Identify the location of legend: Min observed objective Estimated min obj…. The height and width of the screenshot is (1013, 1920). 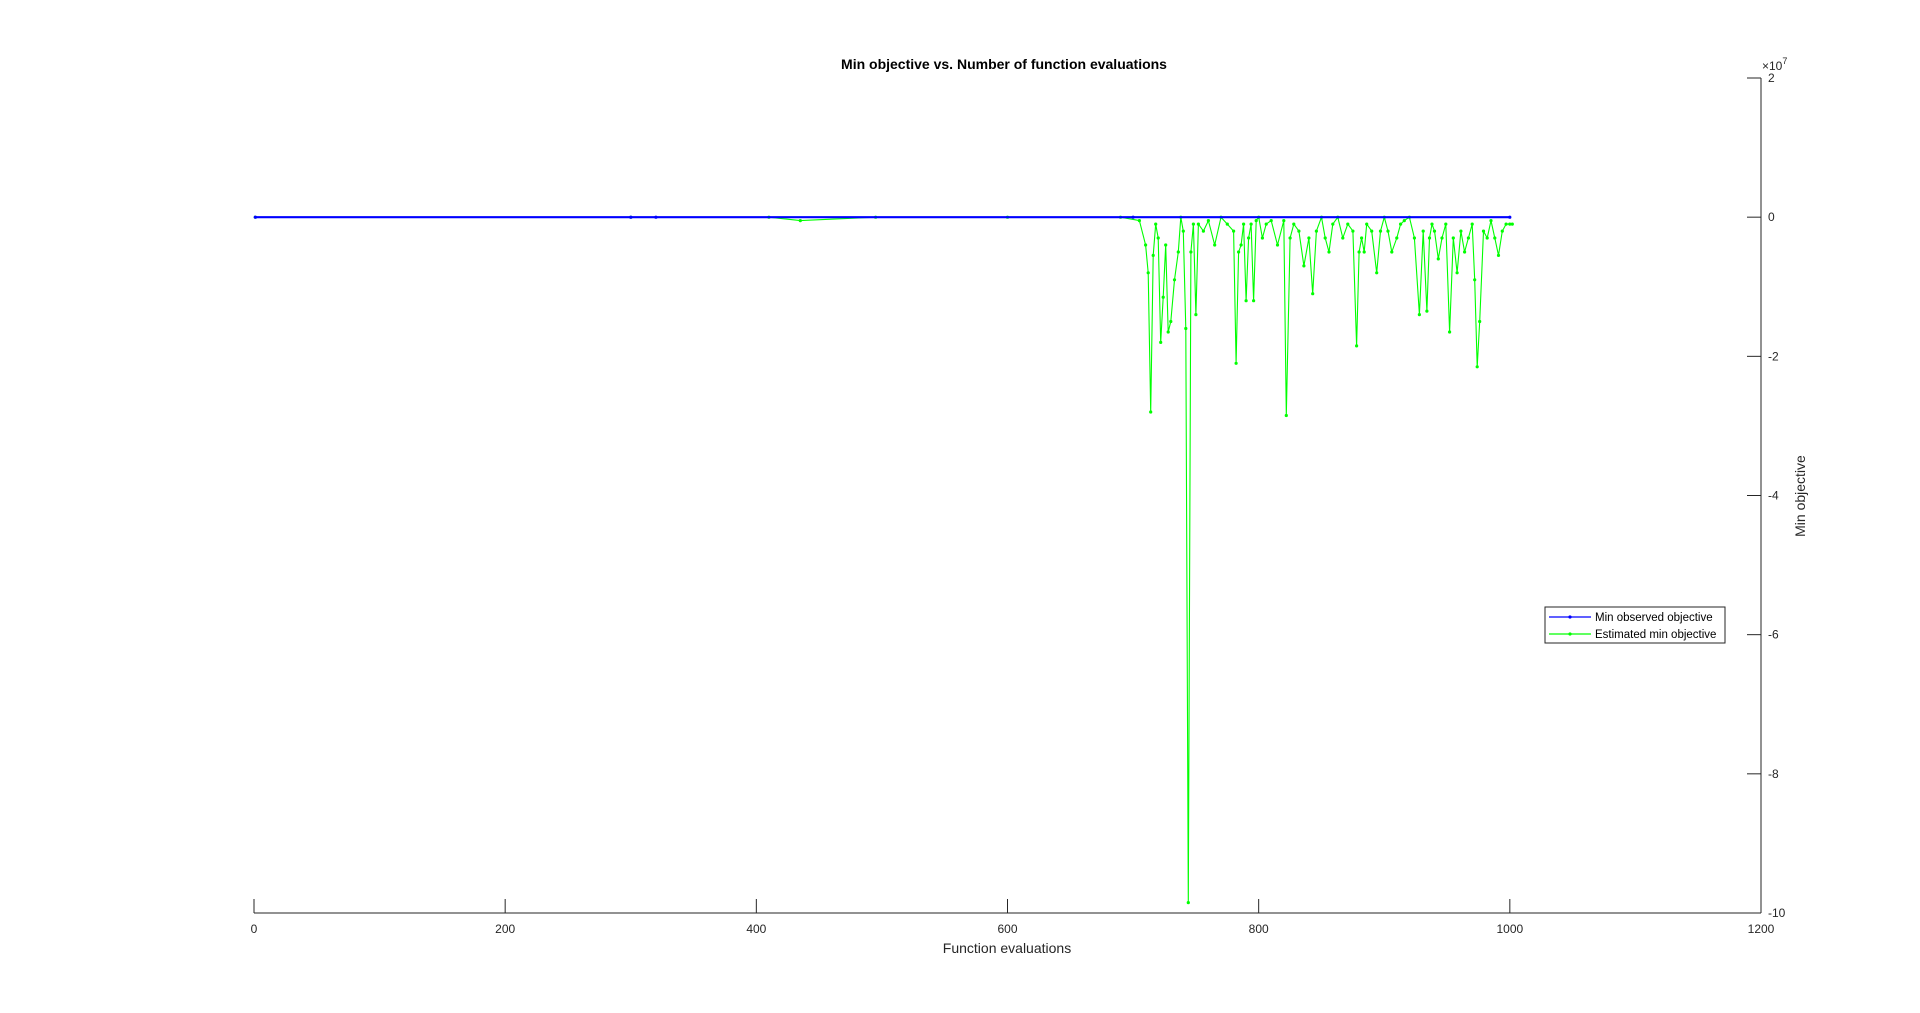
(1635, 625).